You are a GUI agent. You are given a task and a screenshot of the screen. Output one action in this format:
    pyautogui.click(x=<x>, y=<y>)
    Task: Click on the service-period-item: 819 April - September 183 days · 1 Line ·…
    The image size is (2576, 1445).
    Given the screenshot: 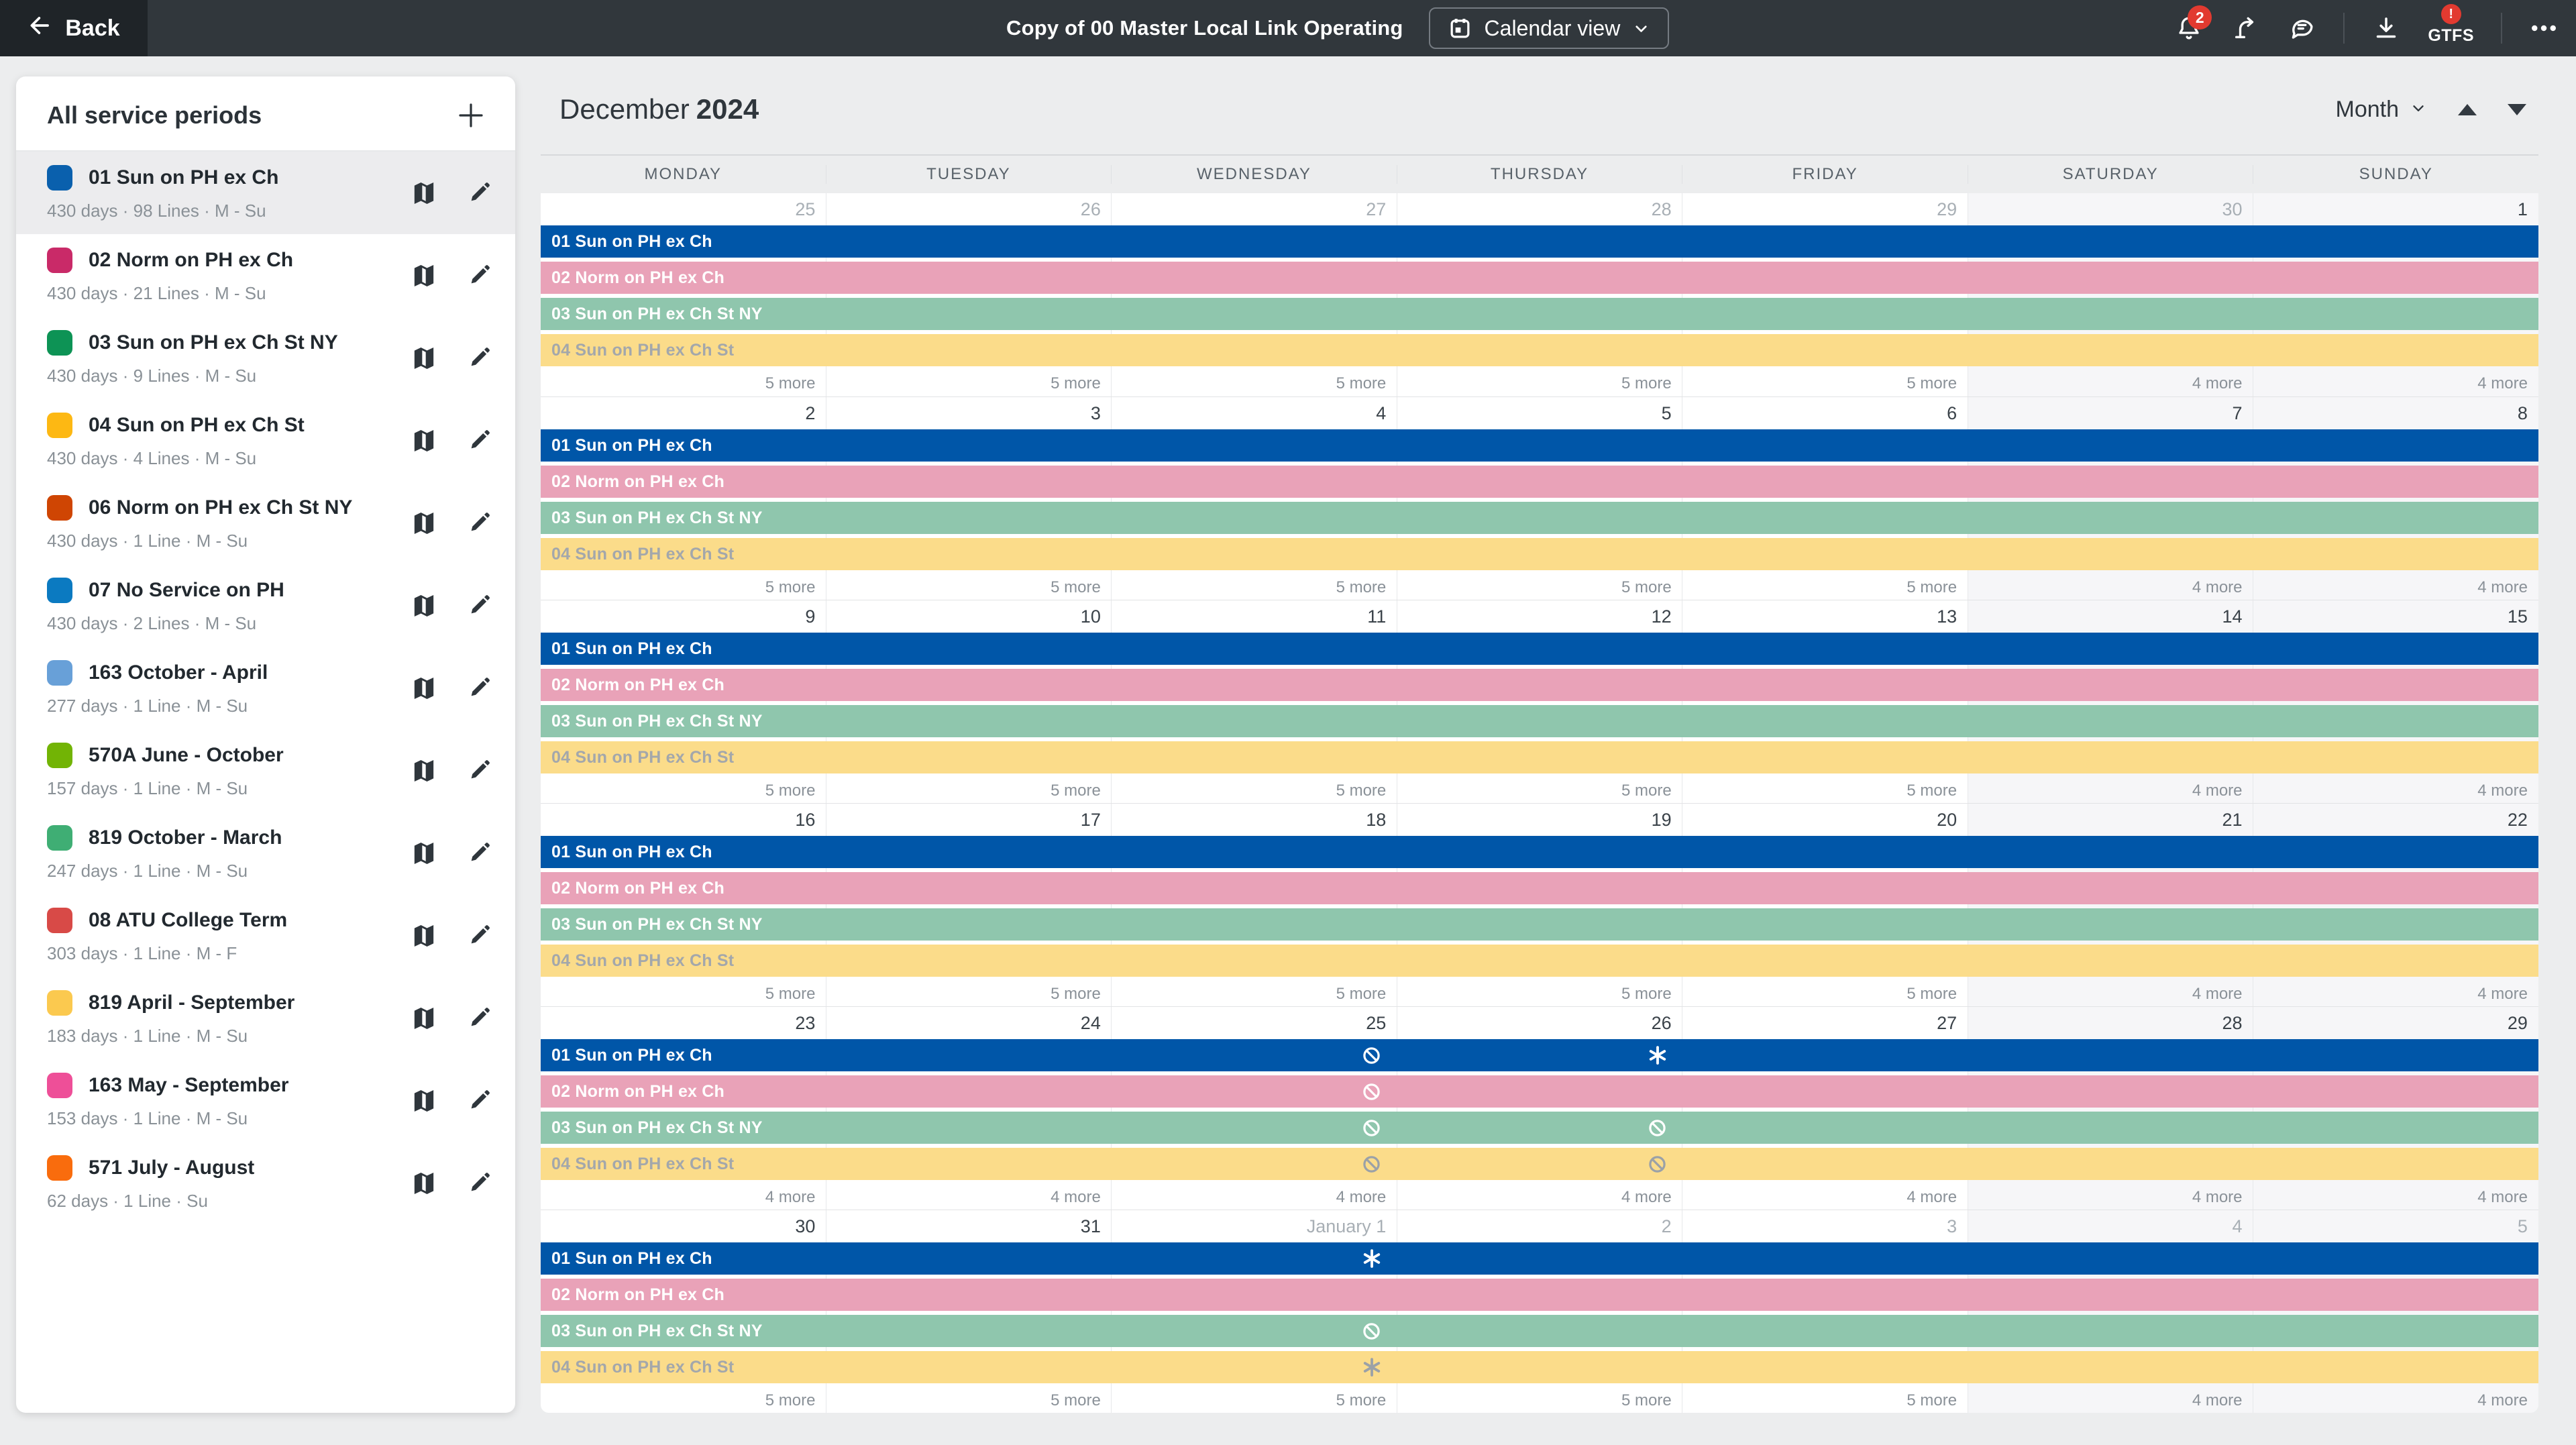 What is the action you would take?
    pyautogui.click(x=265, y=1018)
    